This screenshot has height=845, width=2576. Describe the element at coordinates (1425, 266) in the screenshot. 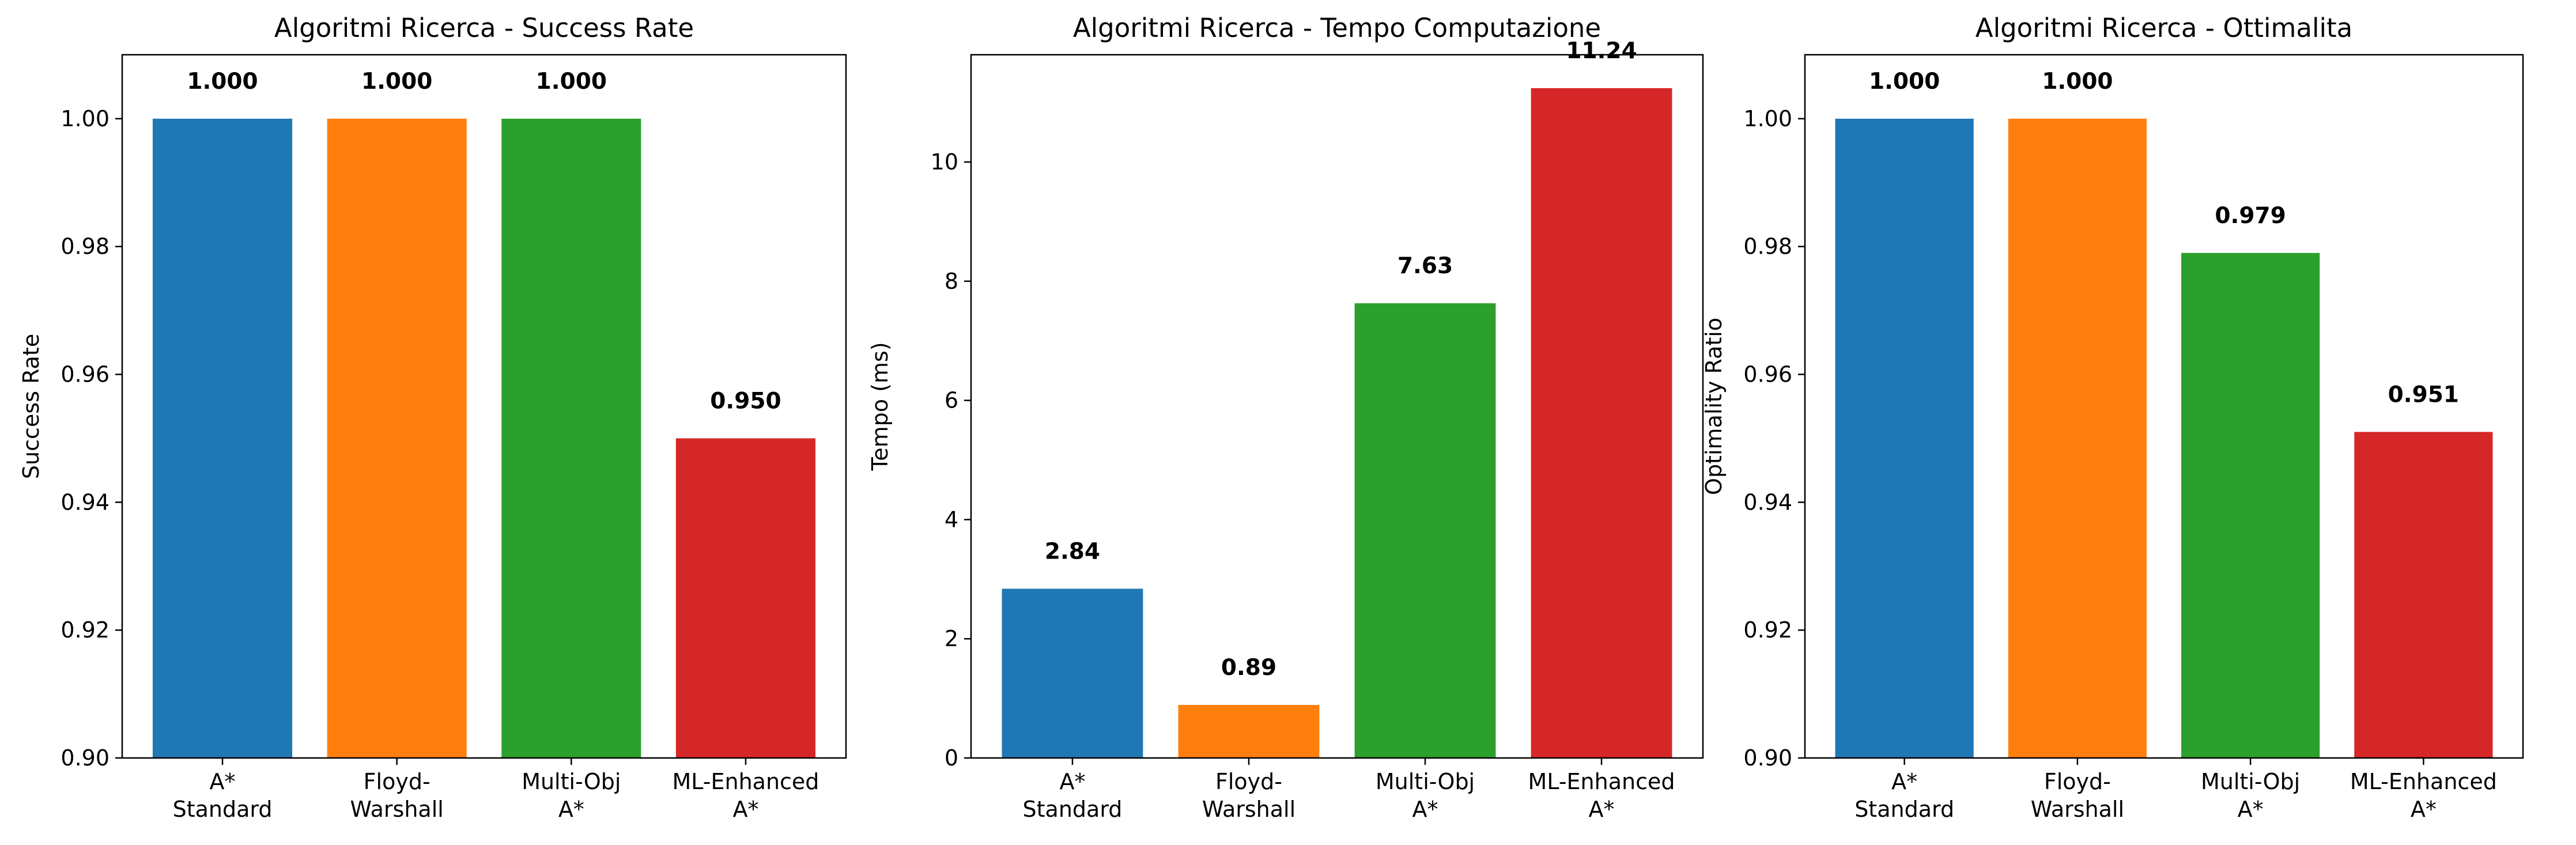

I see `bar-value-label: 7.63` at that location.